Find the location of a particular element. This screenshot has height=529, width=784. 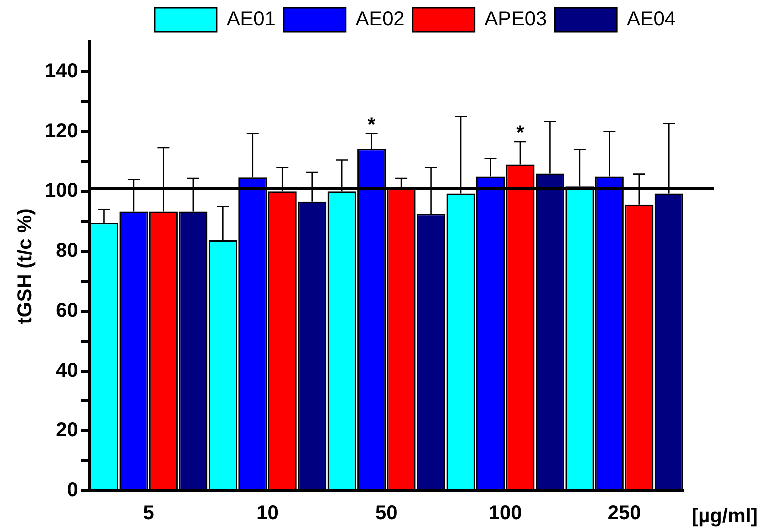

y-tick-label: 100 is located at coordinates (61, 191).